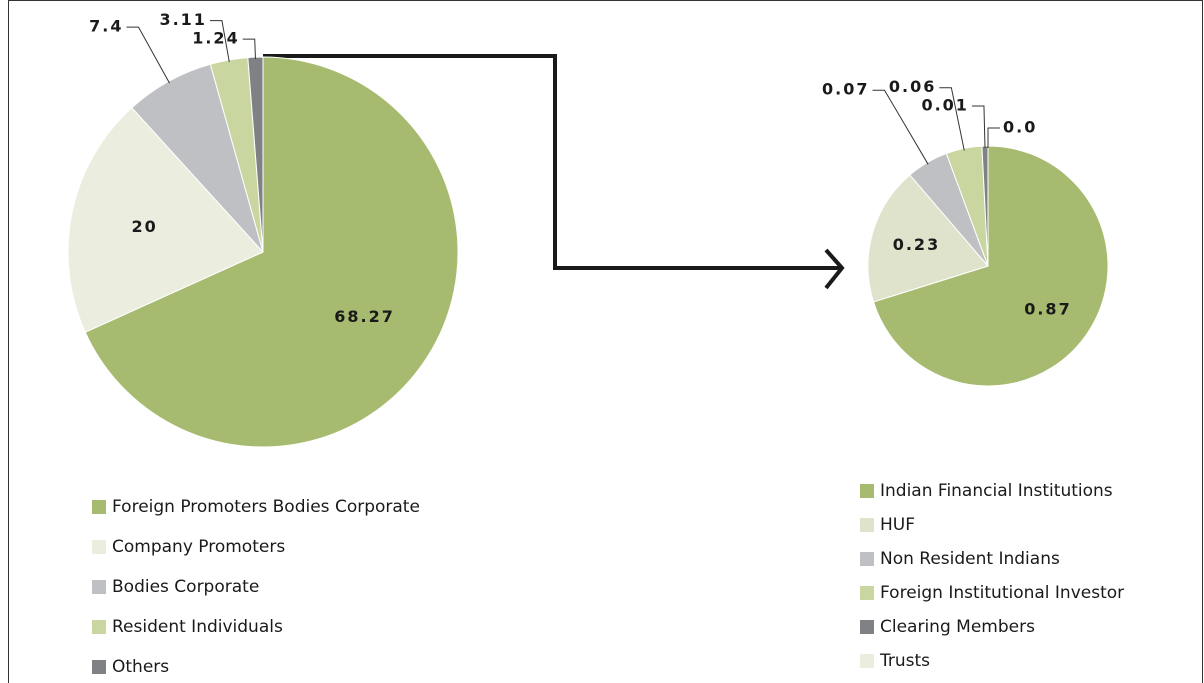 This screenshot has height=683, width=1204. What do you see at coordinates (970, 559) in the screenshot?
I see `legend-label: Non Resident Indians` at bounding box center [970, 559].